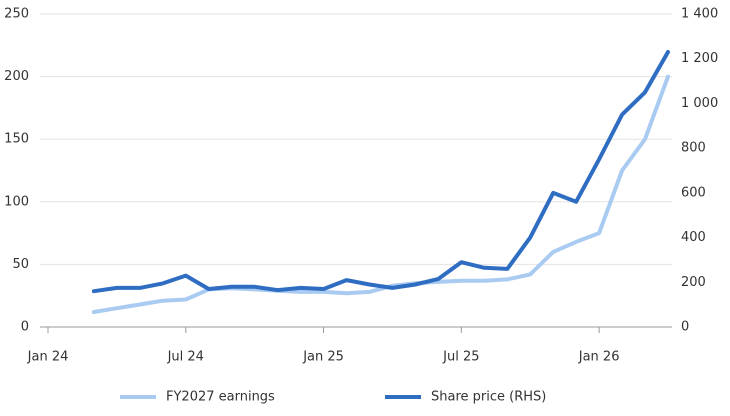 The image size is (730, 416). I want to click on y2-tick-label: 0, so click(685, 327).